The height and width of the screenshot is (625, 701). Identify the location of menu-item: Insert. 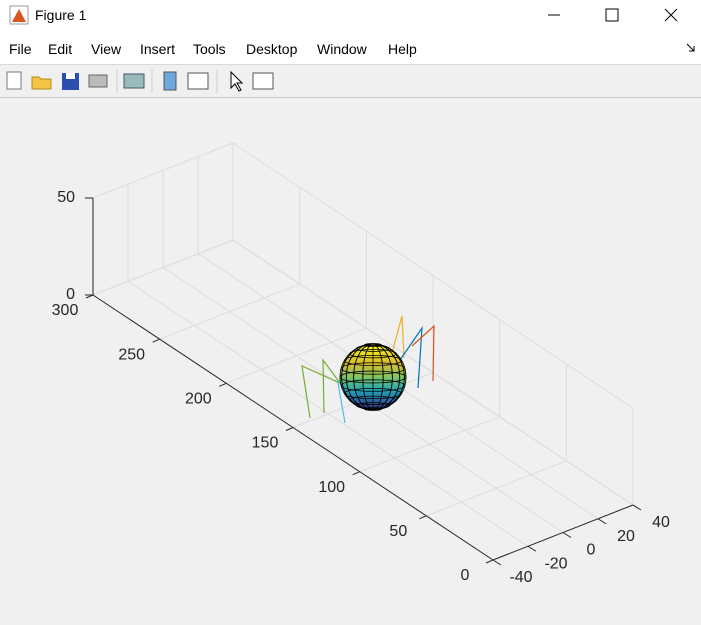
(158, 49).